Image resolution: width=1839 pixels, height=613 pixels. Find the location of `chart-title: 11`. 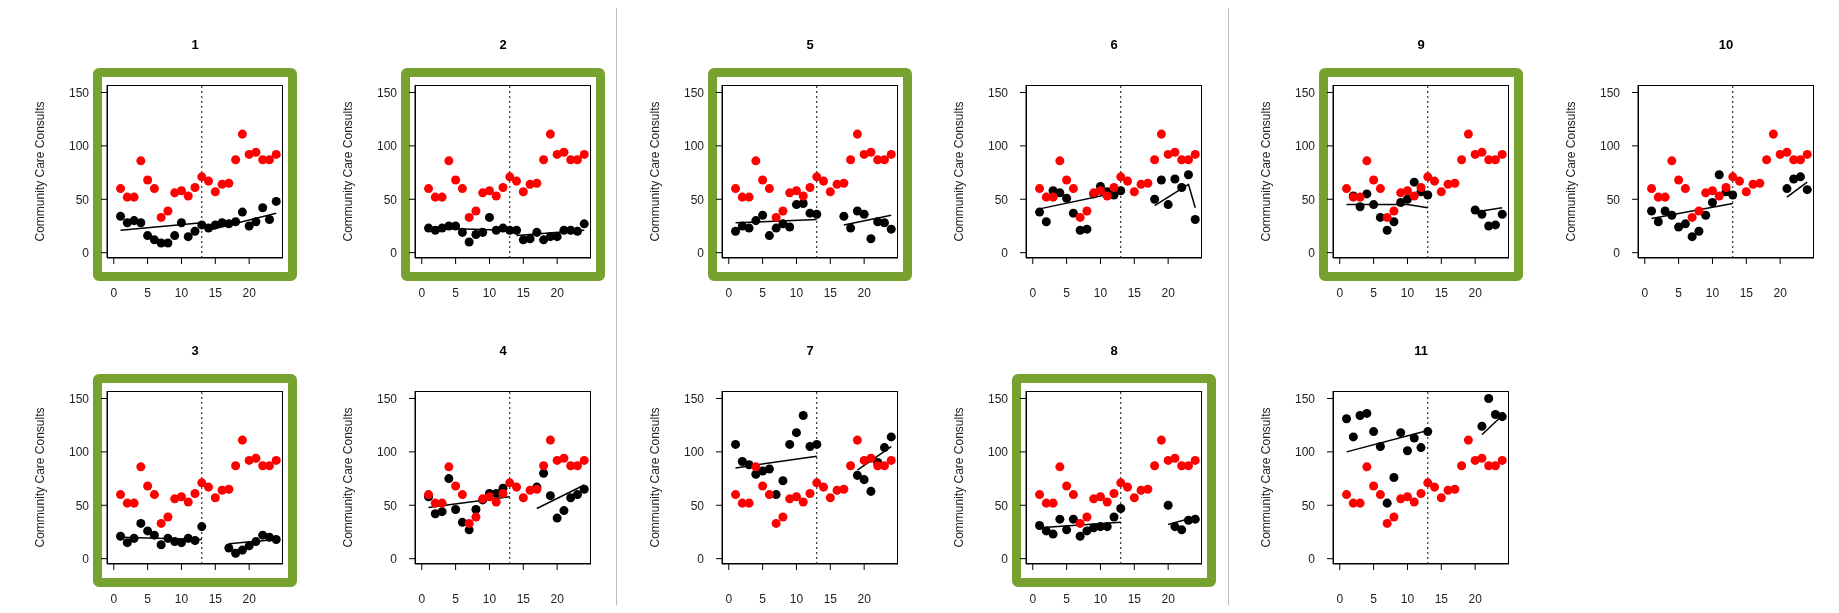

chart-title: 11 is located at coordinates (1421, 350).